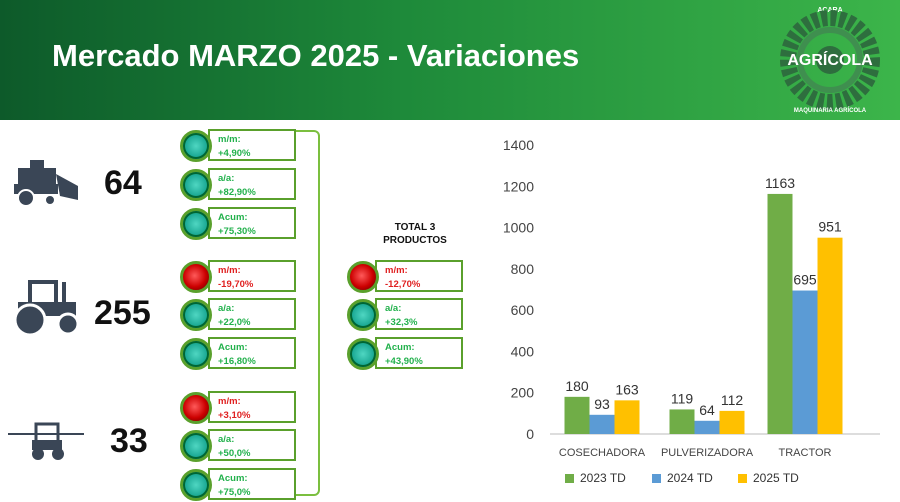 This screenshot has width=900, height=502. What do you see at coordinates (129, 441) in the screenshot?
I see `pulverizadora-count: 33` at bounding box center [129, 441].